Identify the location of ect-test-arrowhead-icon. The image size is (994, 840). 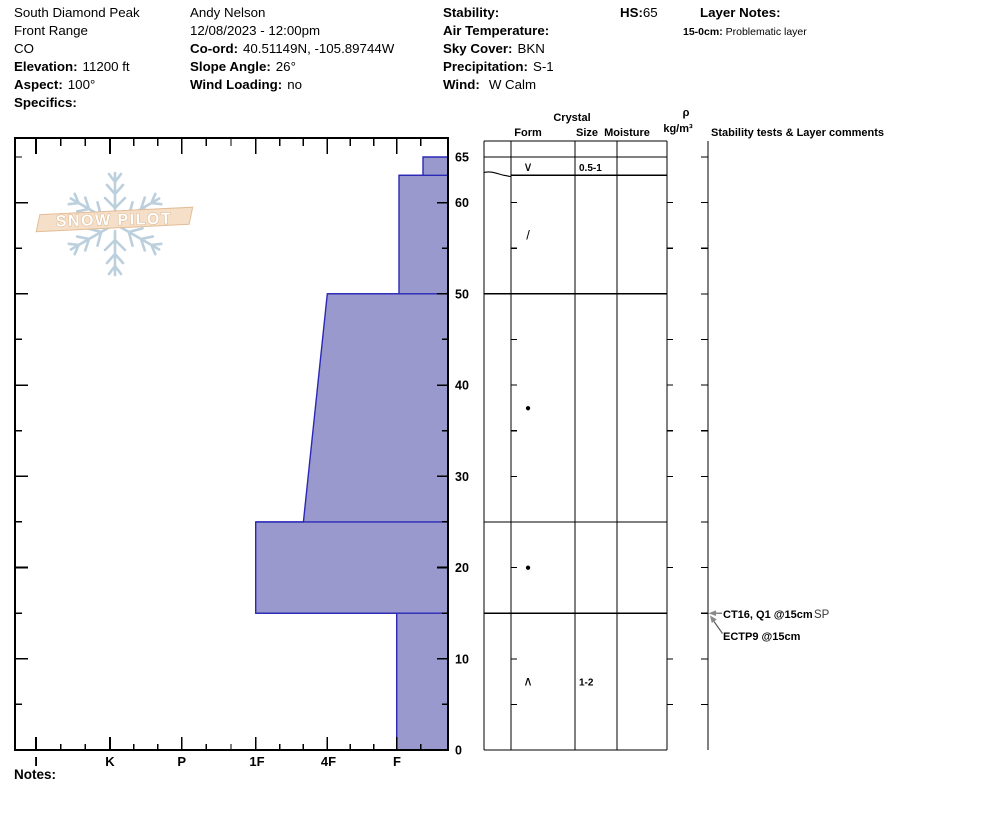
(713, 619).